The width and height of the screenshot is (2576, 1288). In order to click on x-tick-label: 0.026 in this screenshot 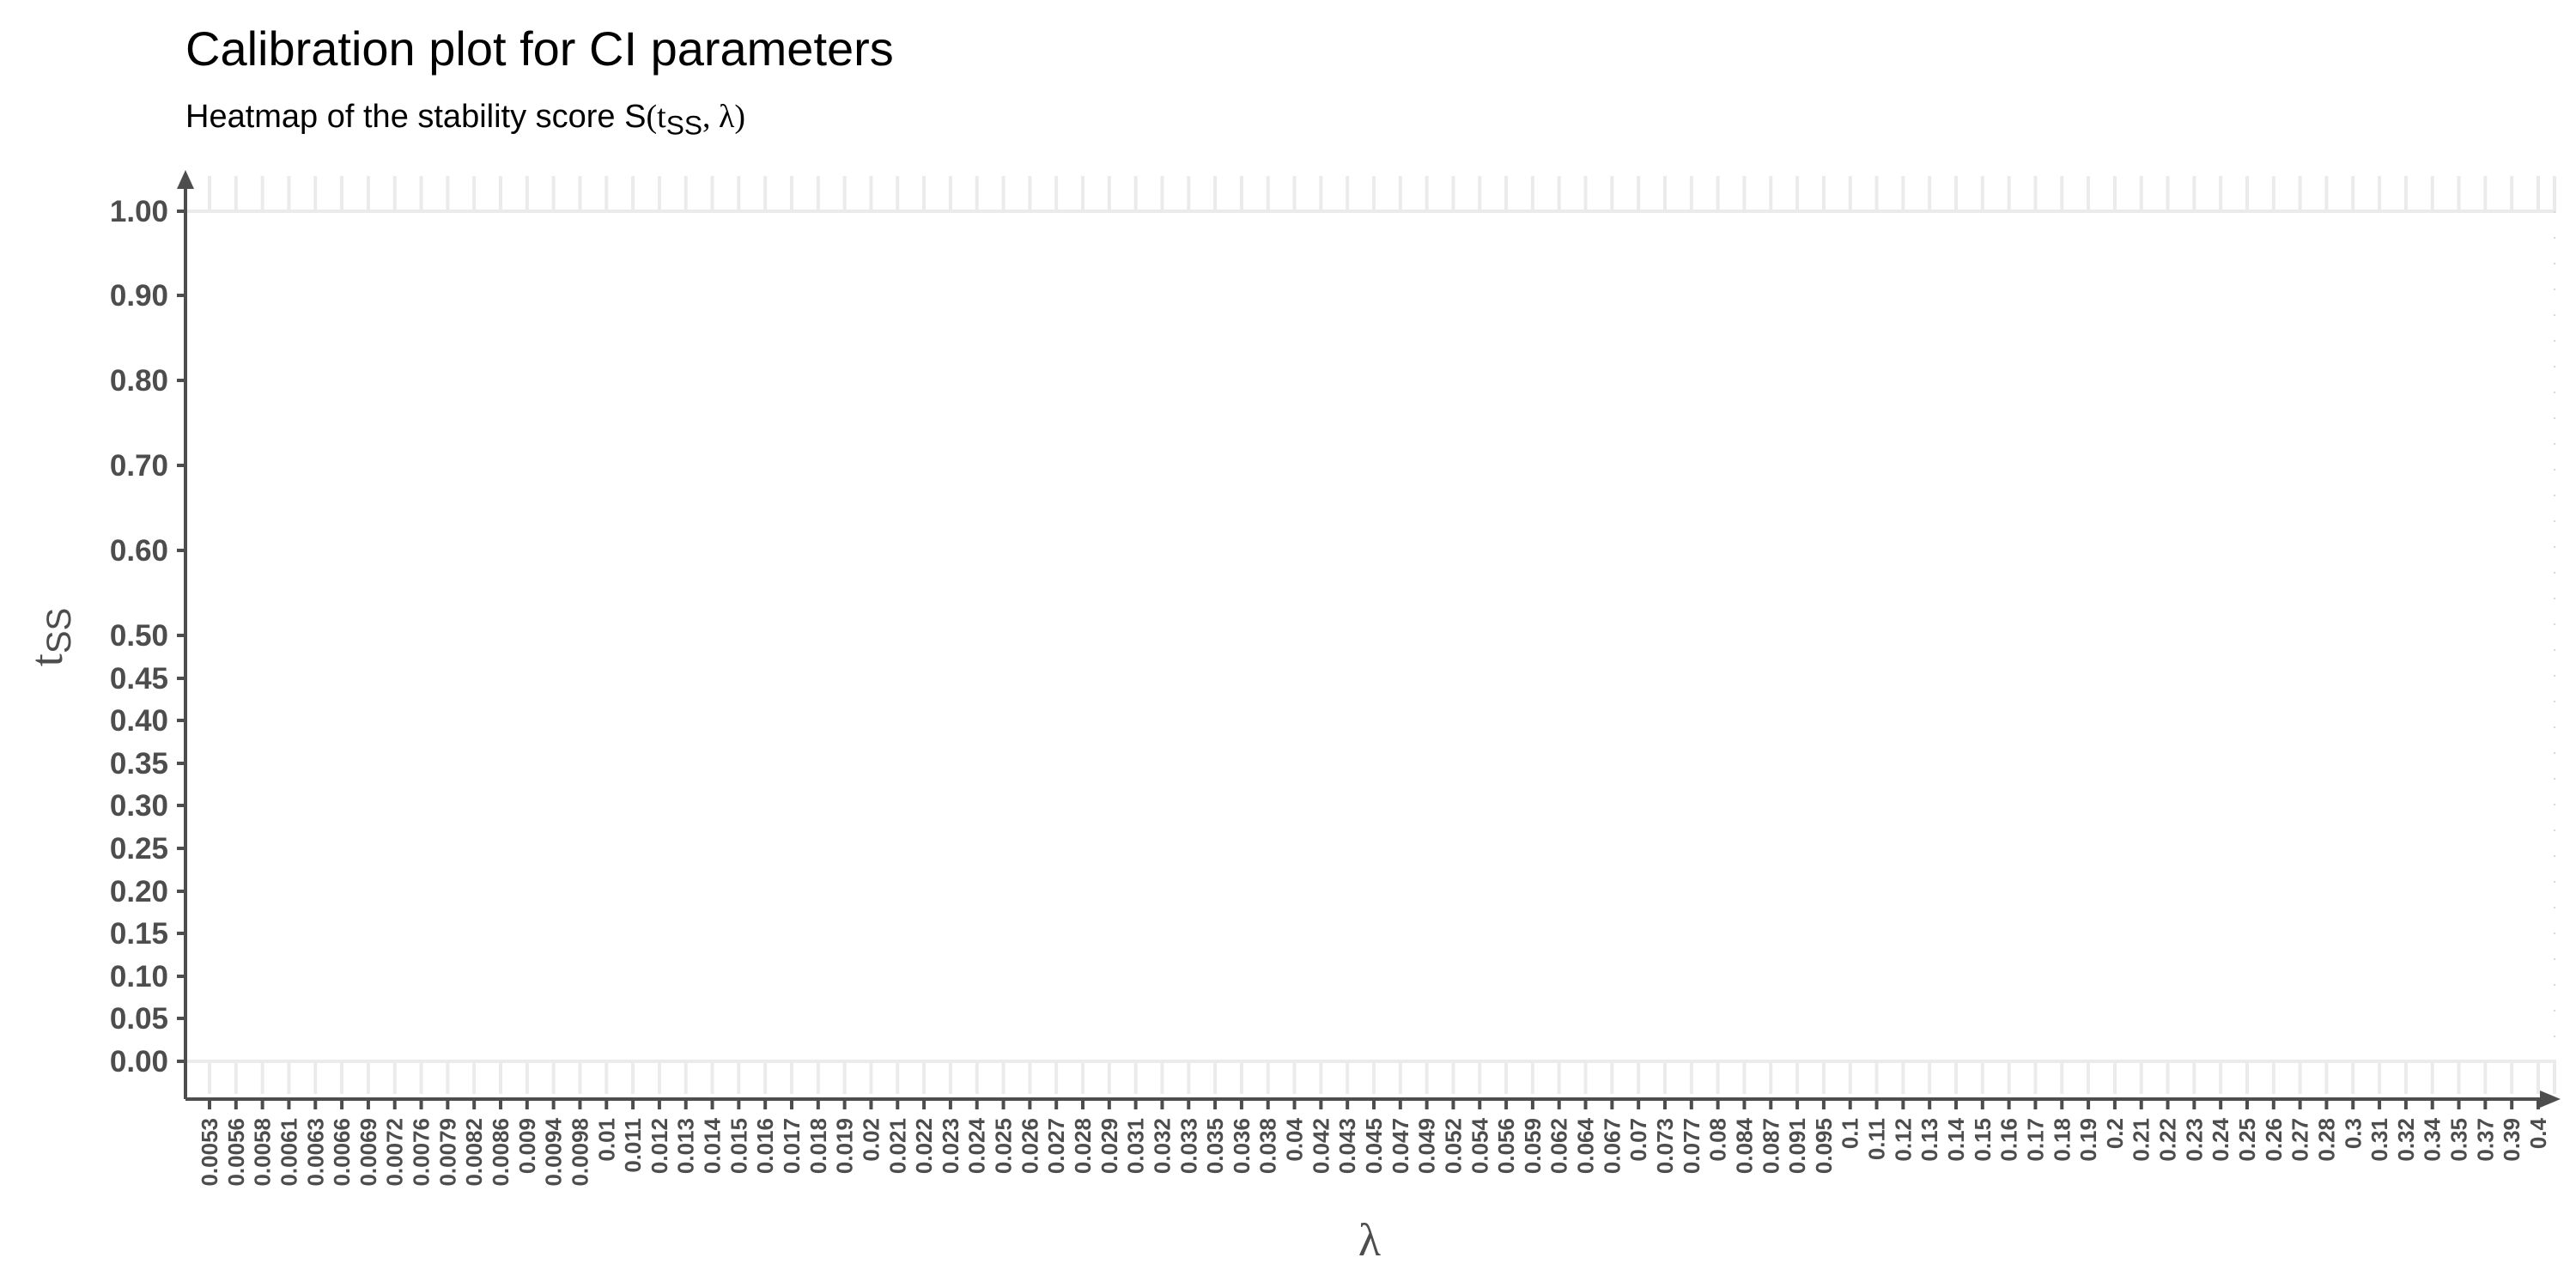, I will do `click(1030, 1146)`.